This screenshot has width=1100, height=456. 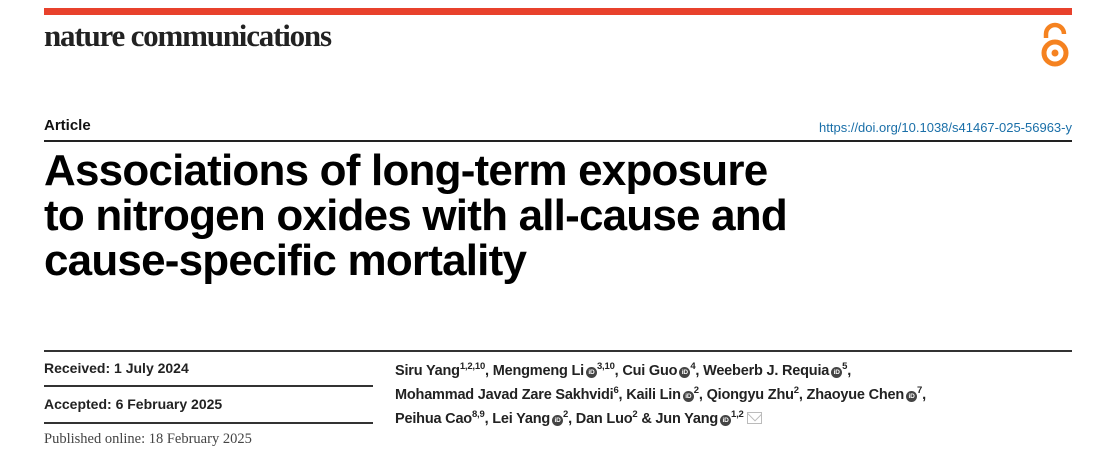 I want to click on author: Zhaoyue Chen iD7, so click(x=864, y=394).